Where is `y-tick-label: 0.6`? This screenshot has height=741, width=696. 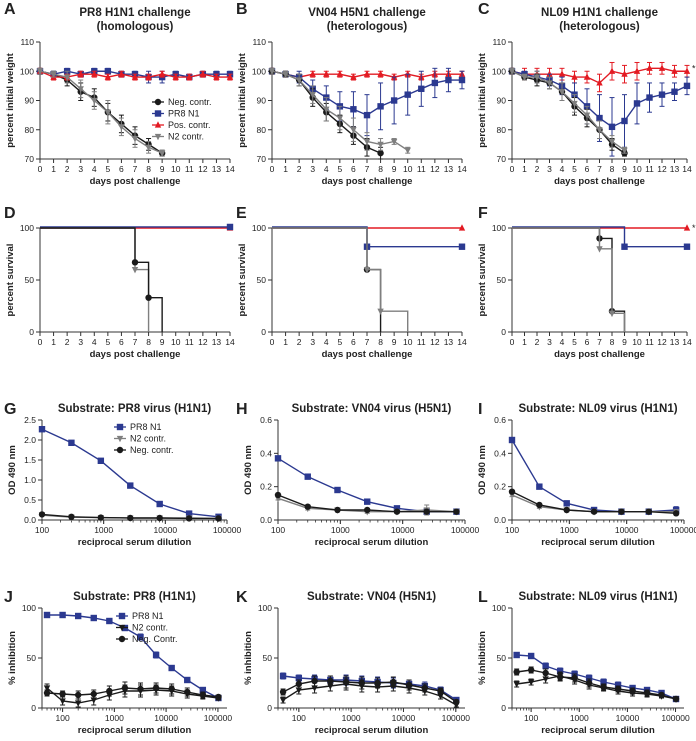 y-tick-label: 0.6 is located at coordinates (500, 420).